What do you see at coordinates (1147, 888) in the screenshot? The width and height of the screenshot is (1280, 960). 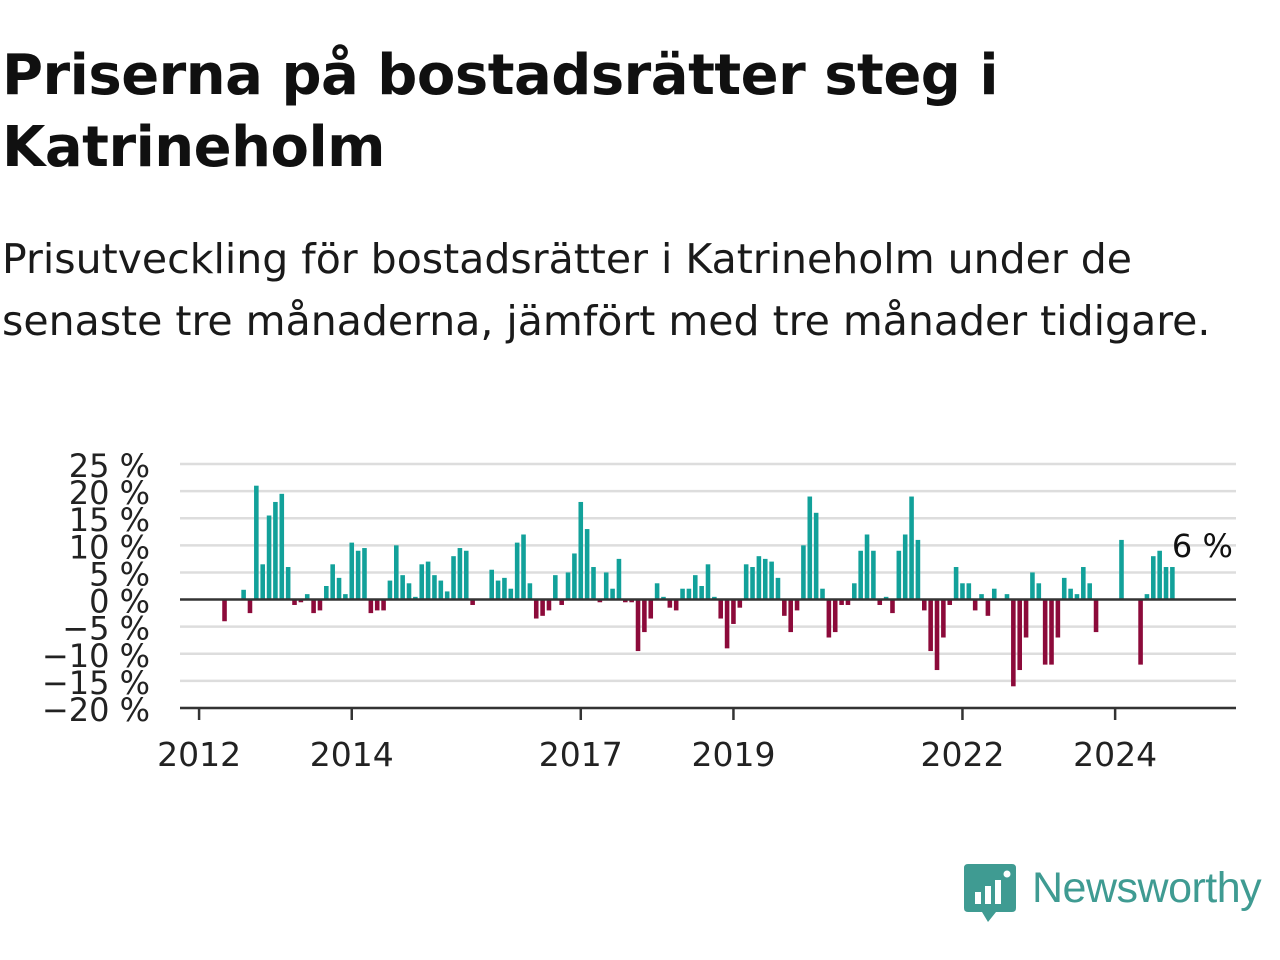 I see `brand-name: Newsworthy` at bounding box center [1147, 888].